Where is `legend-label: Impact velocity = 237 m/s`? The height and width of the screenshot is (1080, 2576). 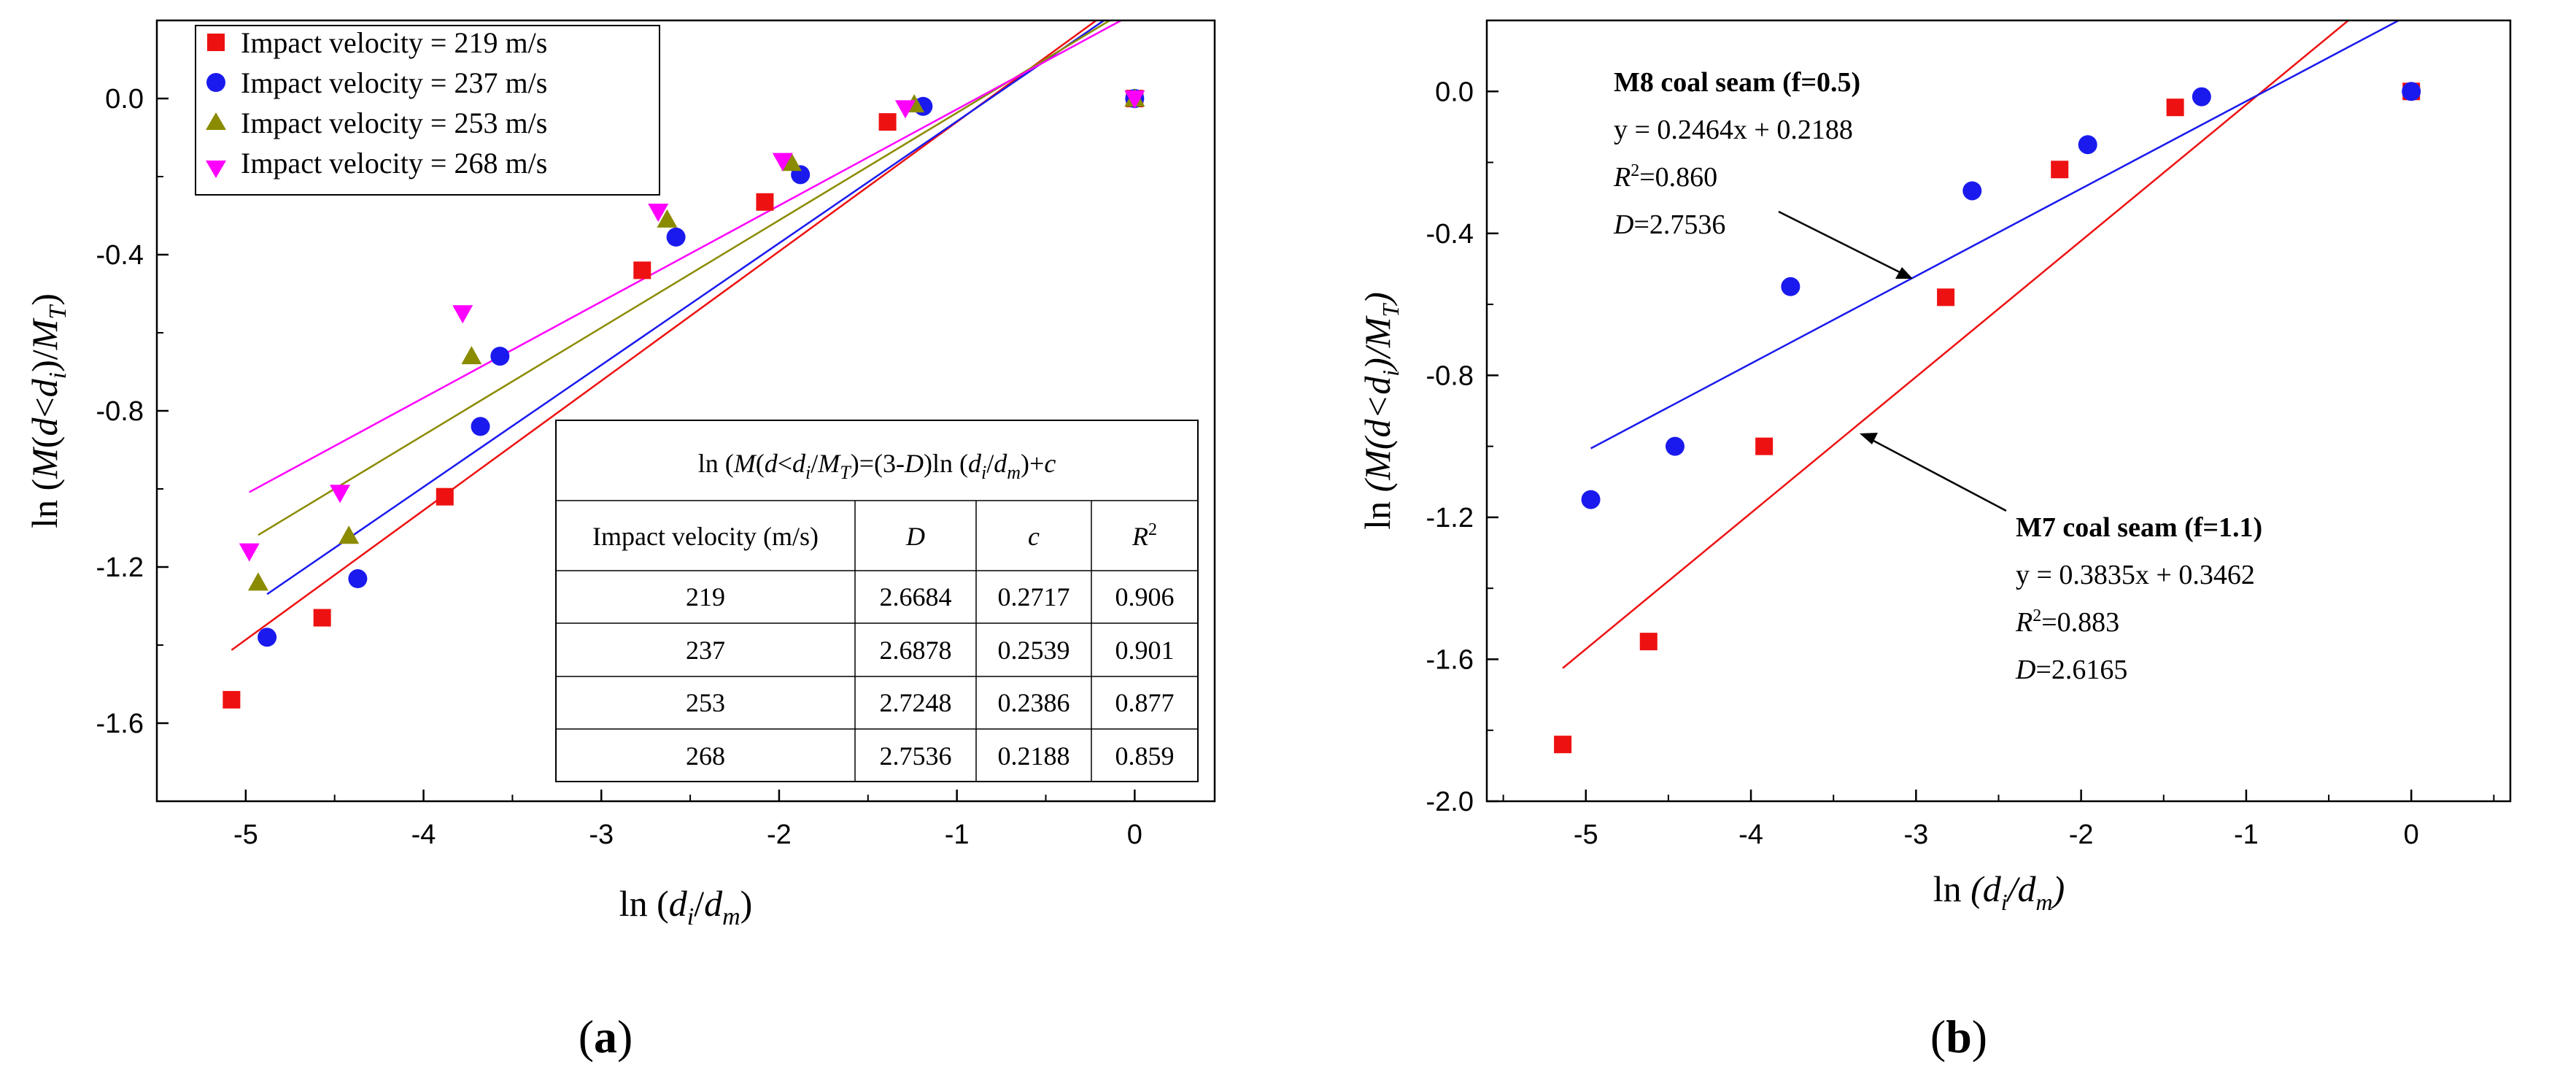 legend-label: Impact velocity = 237 m/s is located at coordinates (394, 82).